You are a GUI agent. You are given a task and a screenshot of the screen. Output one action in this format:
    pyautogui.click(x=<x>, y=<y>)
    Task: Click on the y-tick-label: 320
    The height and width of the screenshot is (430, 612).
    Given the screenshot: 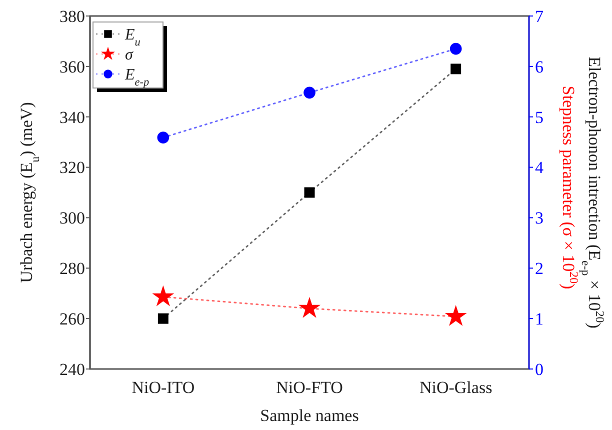 What is the action you would take?
    pyautogui.click(x=72, y=168)
    